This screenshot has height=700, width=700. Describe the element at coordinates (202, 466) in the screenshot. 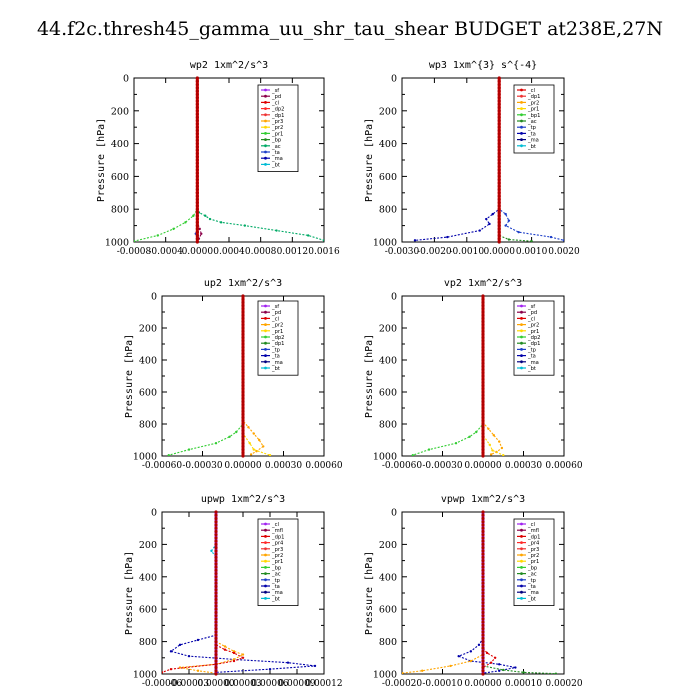

I see `x-tick-label: -0.00030` at that location.